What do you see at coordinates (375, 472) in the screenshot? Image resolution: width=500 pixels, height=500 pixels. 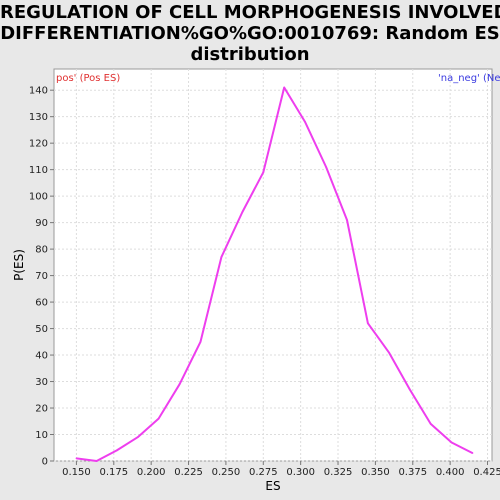 I see `x-tick-label: 0.350` at bounding box center [375, 472].